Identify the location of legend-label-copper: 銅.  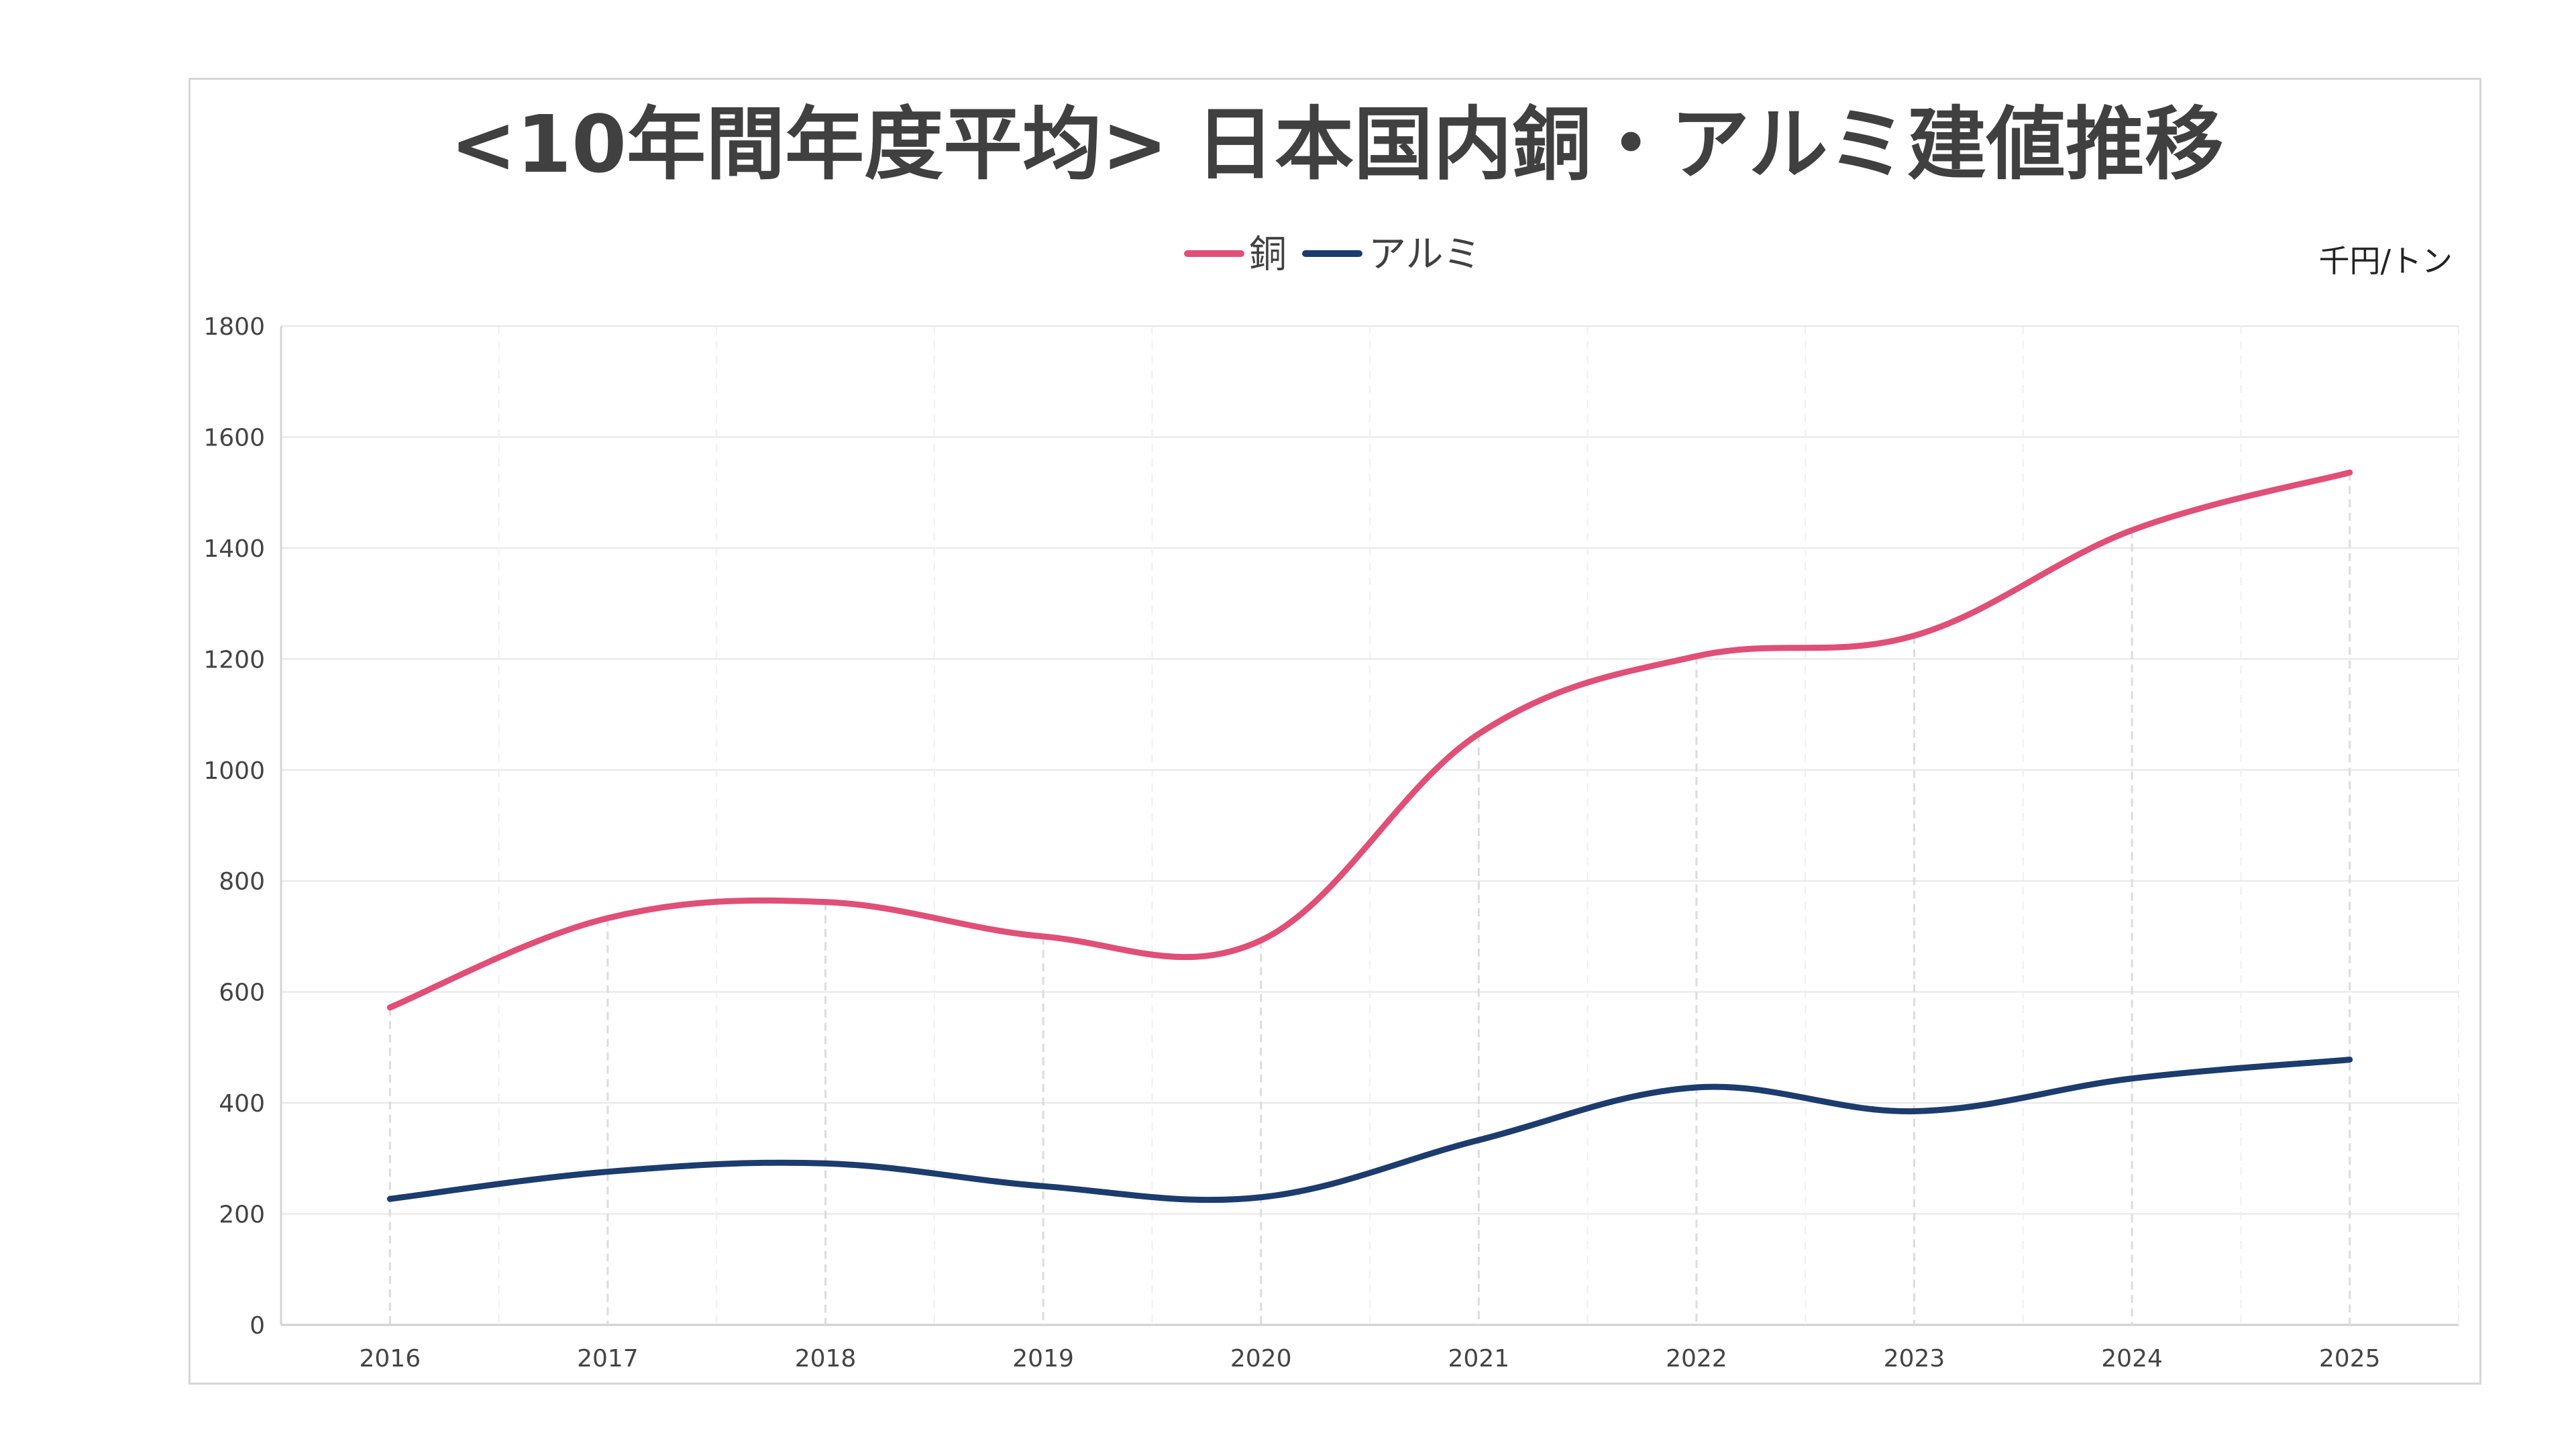
(1268, 254).